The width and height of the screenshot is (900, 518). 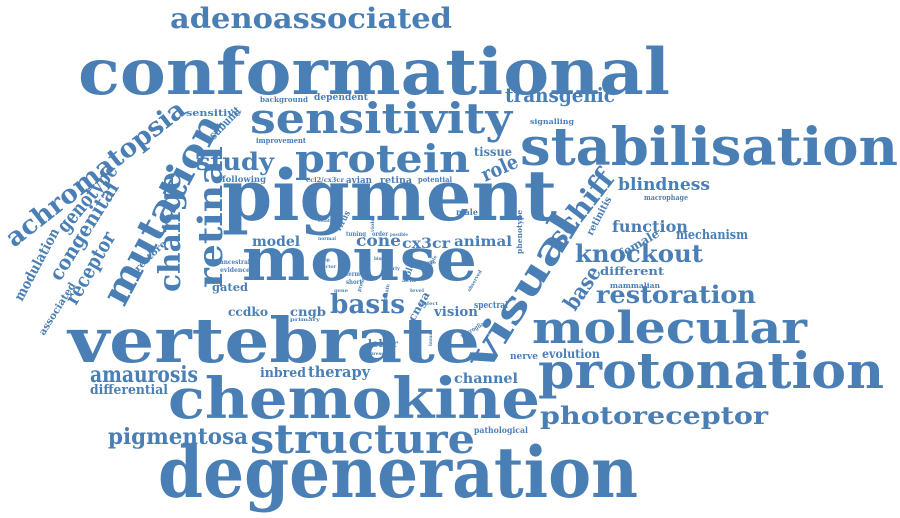 I want to click on word: amaurosis, so click(x=144, y=375).